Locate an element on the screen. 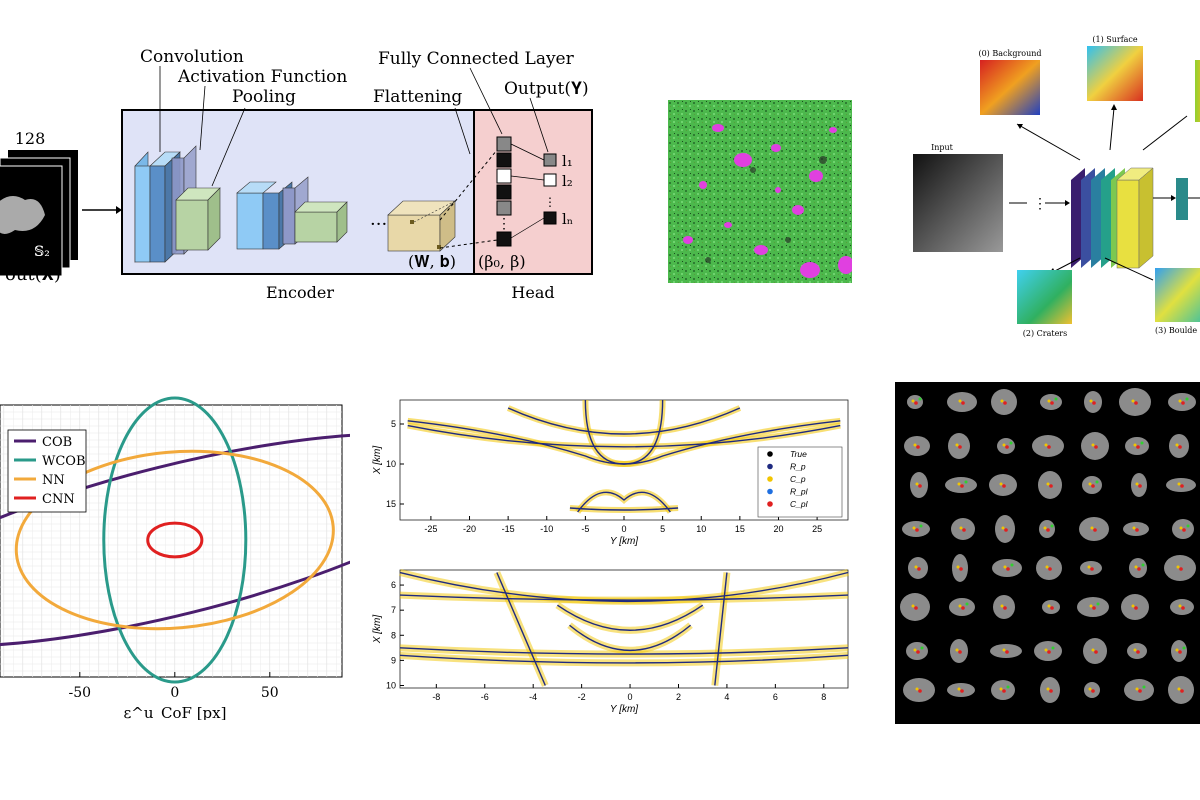  output-label: Output(𝐘) is located at coordinates (546, 89).